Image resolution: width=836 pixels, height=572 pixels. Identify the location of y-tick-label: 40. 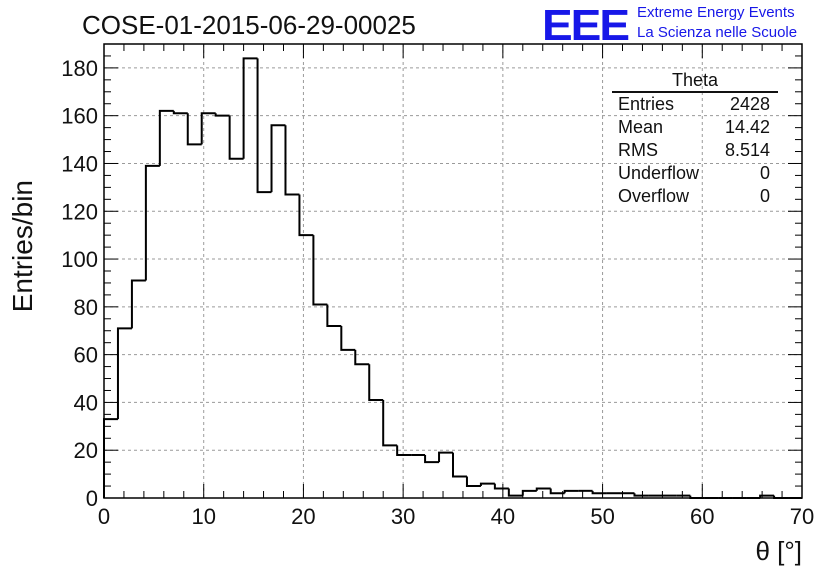
(86, 402).